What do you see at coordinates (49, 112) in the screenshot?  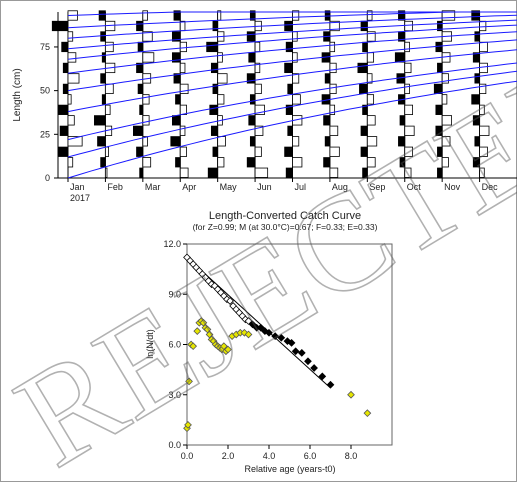 I see `lfq-y-ticks: 0 25 50 75` at bounding box center [49, 112].